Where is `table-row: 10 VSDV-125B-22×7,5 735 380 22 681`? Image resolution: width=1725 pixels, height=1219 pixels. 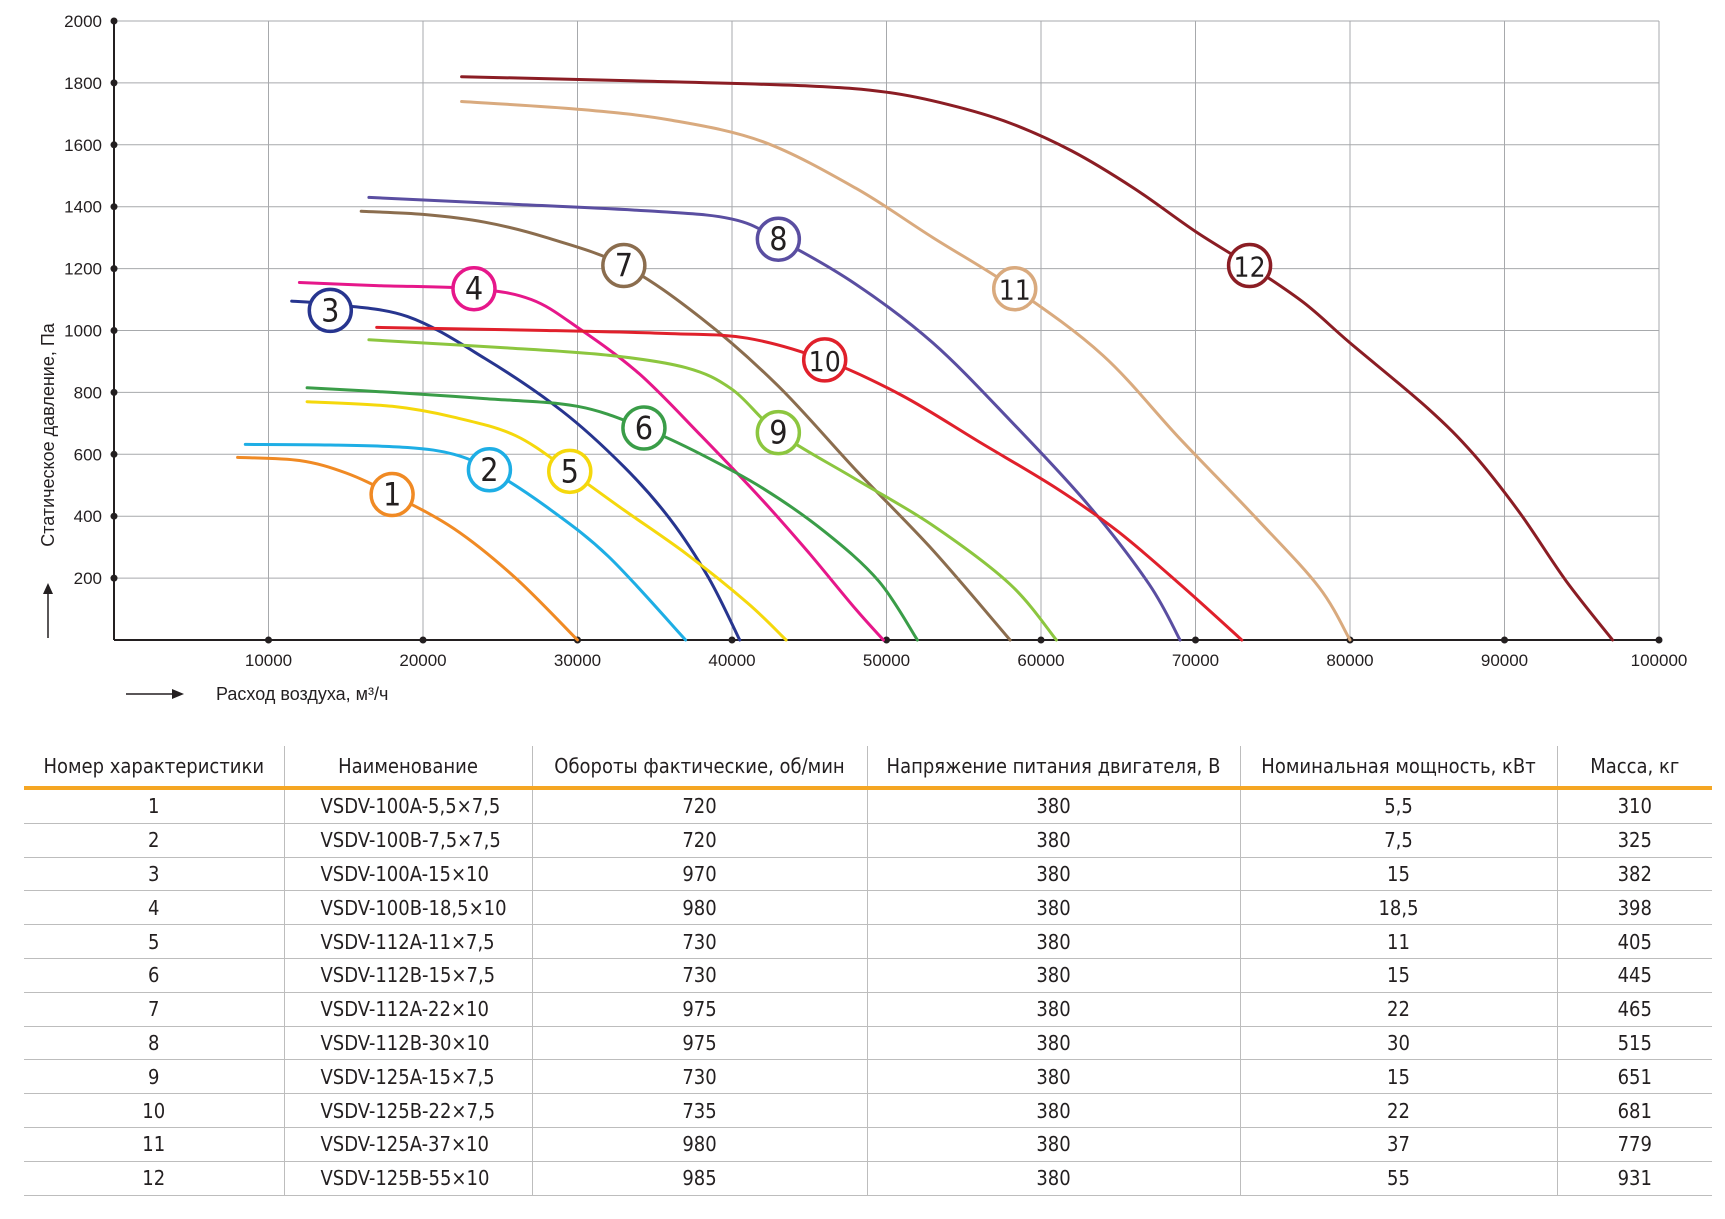
table-row: 10 VSDV-125B-22×7,5 735 380 22 681 is located at coordinates (868, 1110).